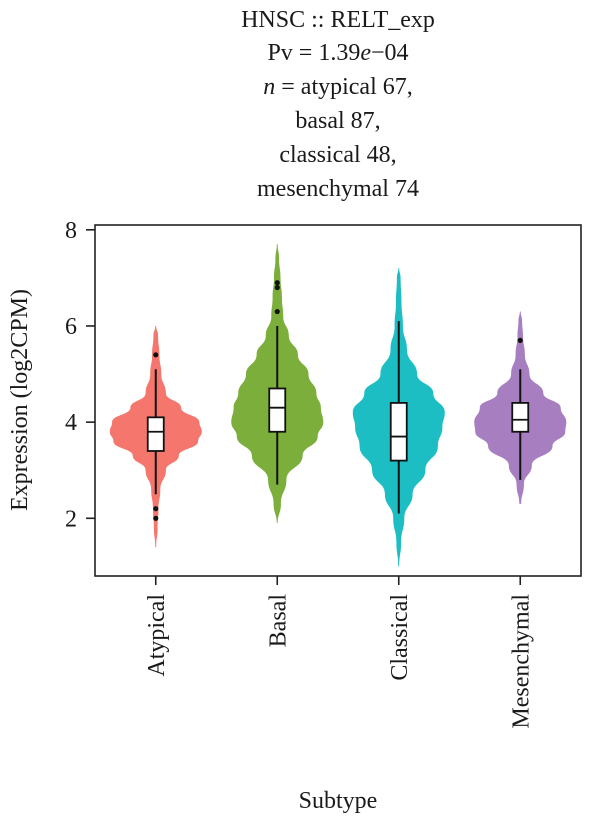 Image resolution: width=600 pixels, height=821 pixels. I want to click on y-axis-label: Expression (log2CPM), so click(20, 400).